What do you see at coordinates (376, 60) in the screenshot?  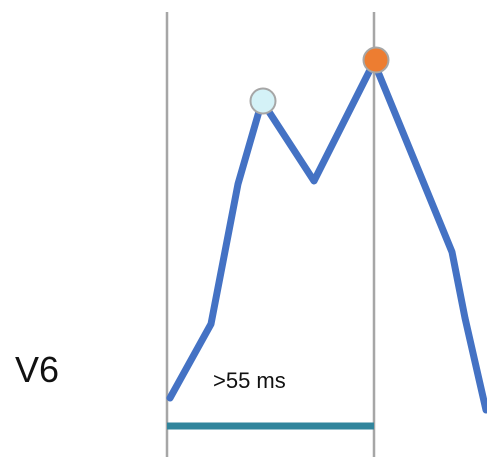 I see `second-peak-marker` at bounding box center [376, 60].